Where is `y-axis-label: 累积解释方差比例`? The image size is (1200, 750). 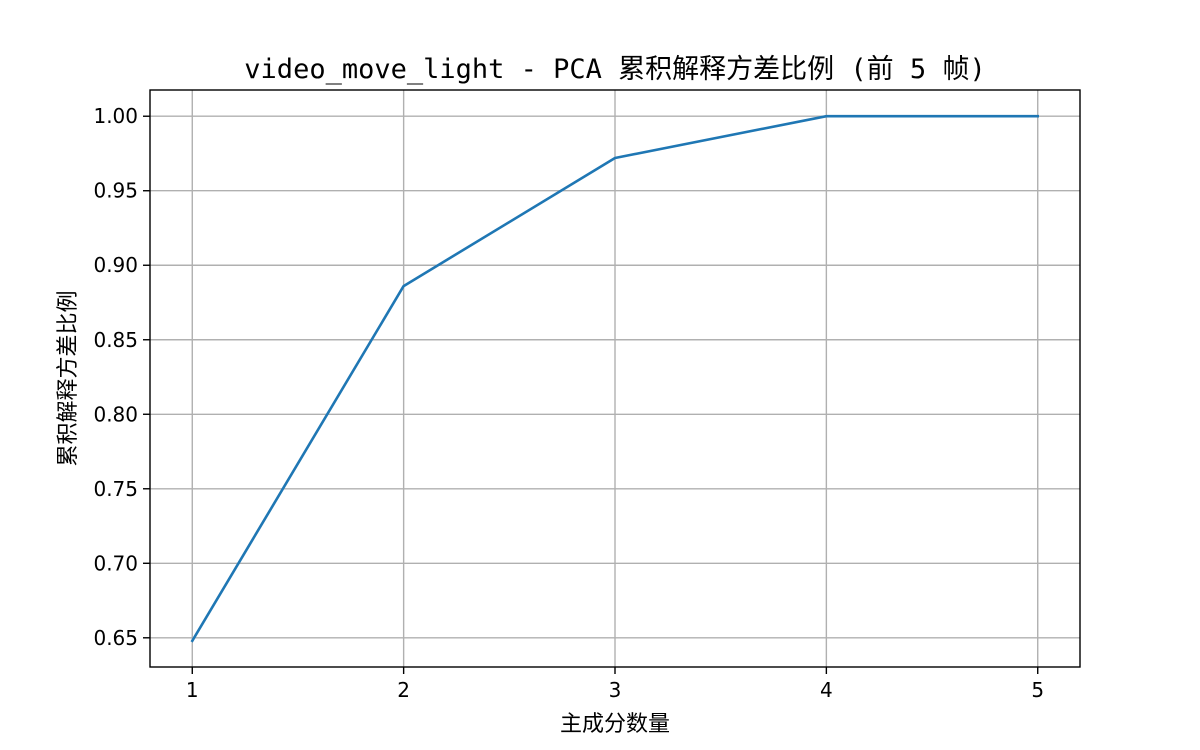
y-axis-label: 累积解释方差比例 is located at coordinates (68, 378).